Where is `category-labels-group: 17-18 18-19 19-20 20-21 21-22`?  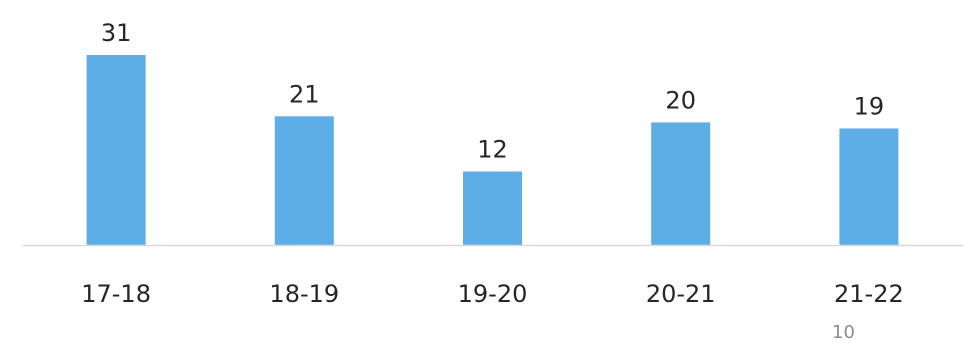
category-labels-group: 17-18 18-19 19-20 20-21 21-22 is located at coordinates (492, 294).